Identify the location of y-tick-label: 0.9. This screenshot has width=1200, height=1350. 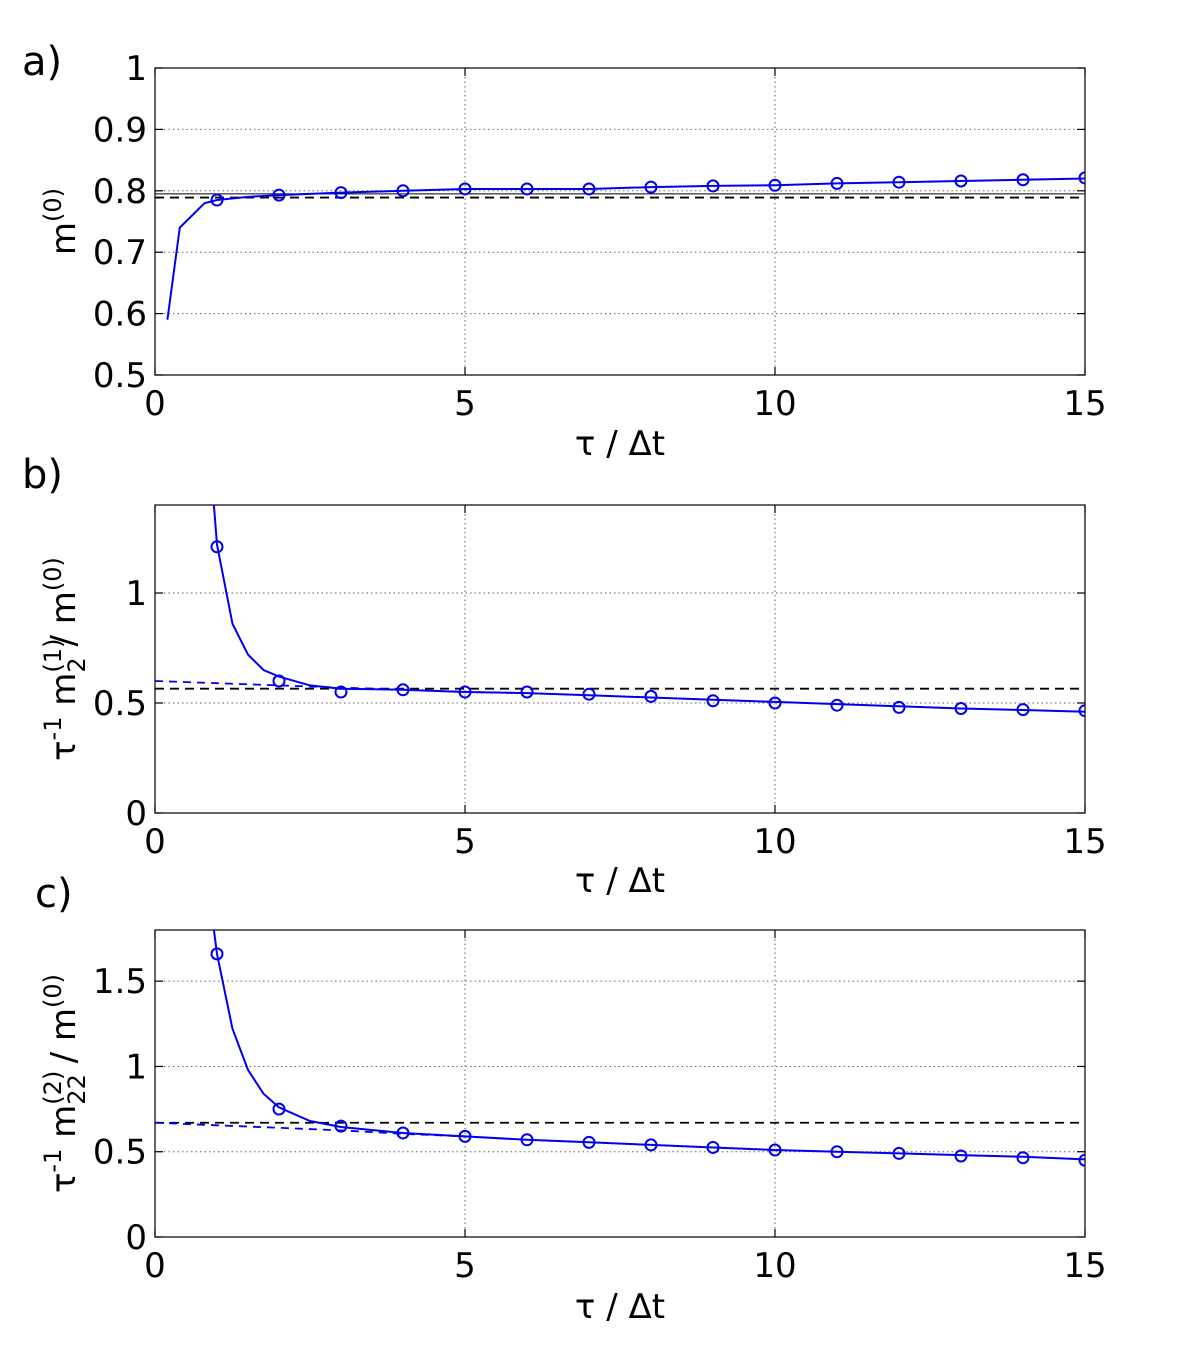
(120, 130).